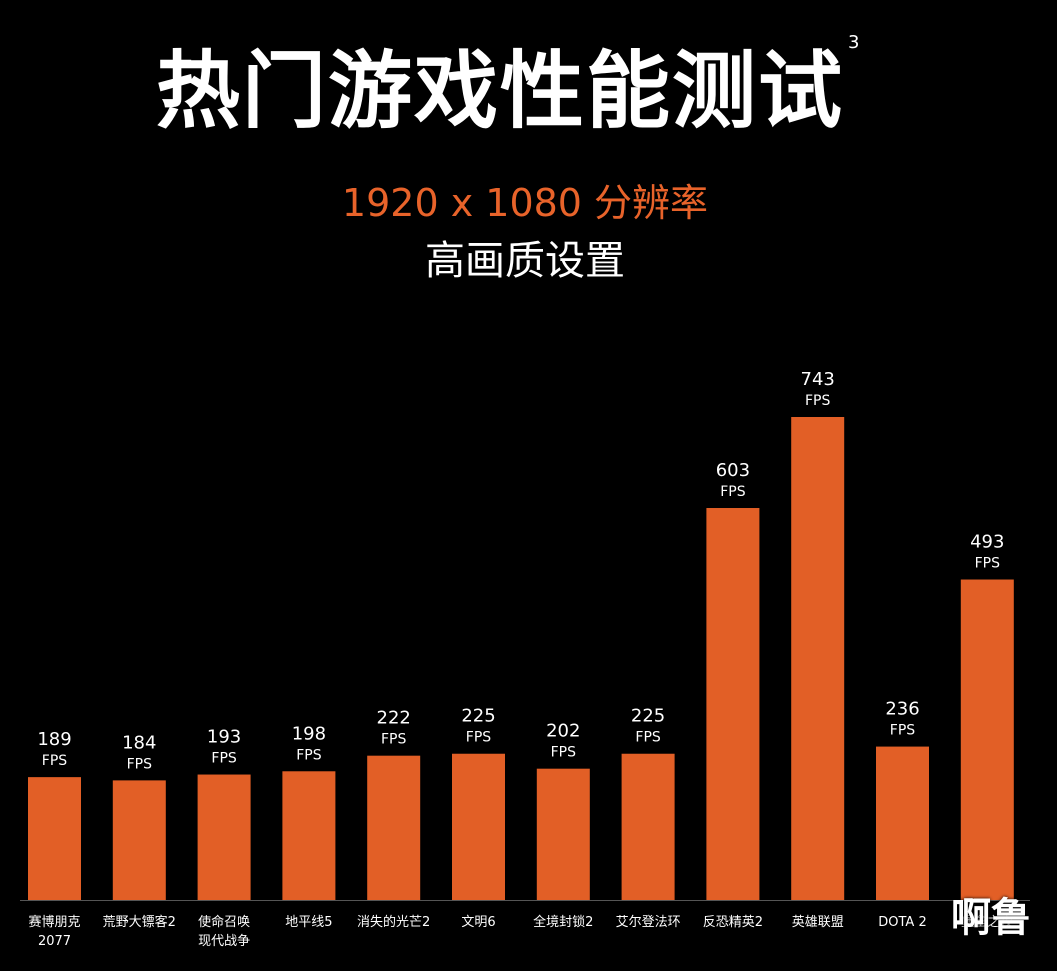 The image size is (1057, 971). Describe the element at coordinates (394, 718) in the screenshot. I see `value-label: 222` at that location.